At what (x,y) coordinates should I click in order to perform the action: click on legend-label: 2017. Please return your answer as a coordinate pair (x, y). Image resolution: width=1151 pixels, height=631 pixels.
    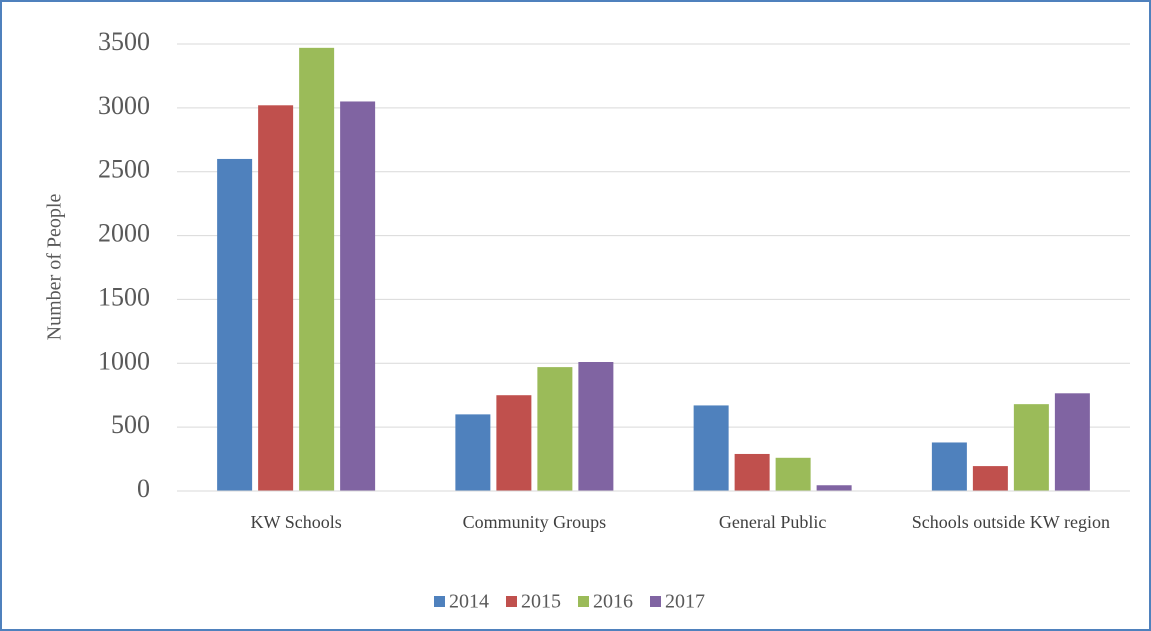
    Looking at the image, I should click on (685, 602).